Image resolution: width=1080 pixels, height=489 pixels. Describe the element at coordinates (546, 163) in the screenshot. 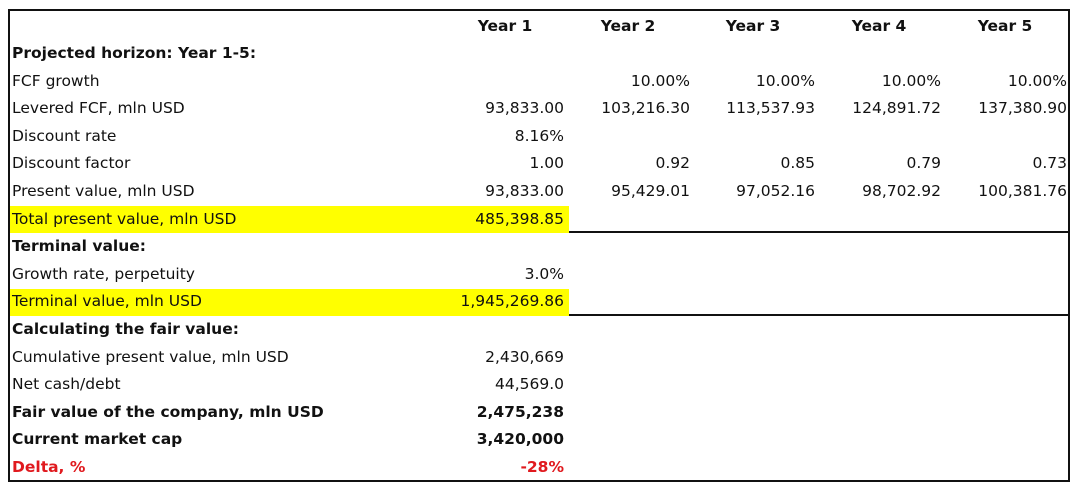

I see `row-value-year-1: 1.00` at that location.